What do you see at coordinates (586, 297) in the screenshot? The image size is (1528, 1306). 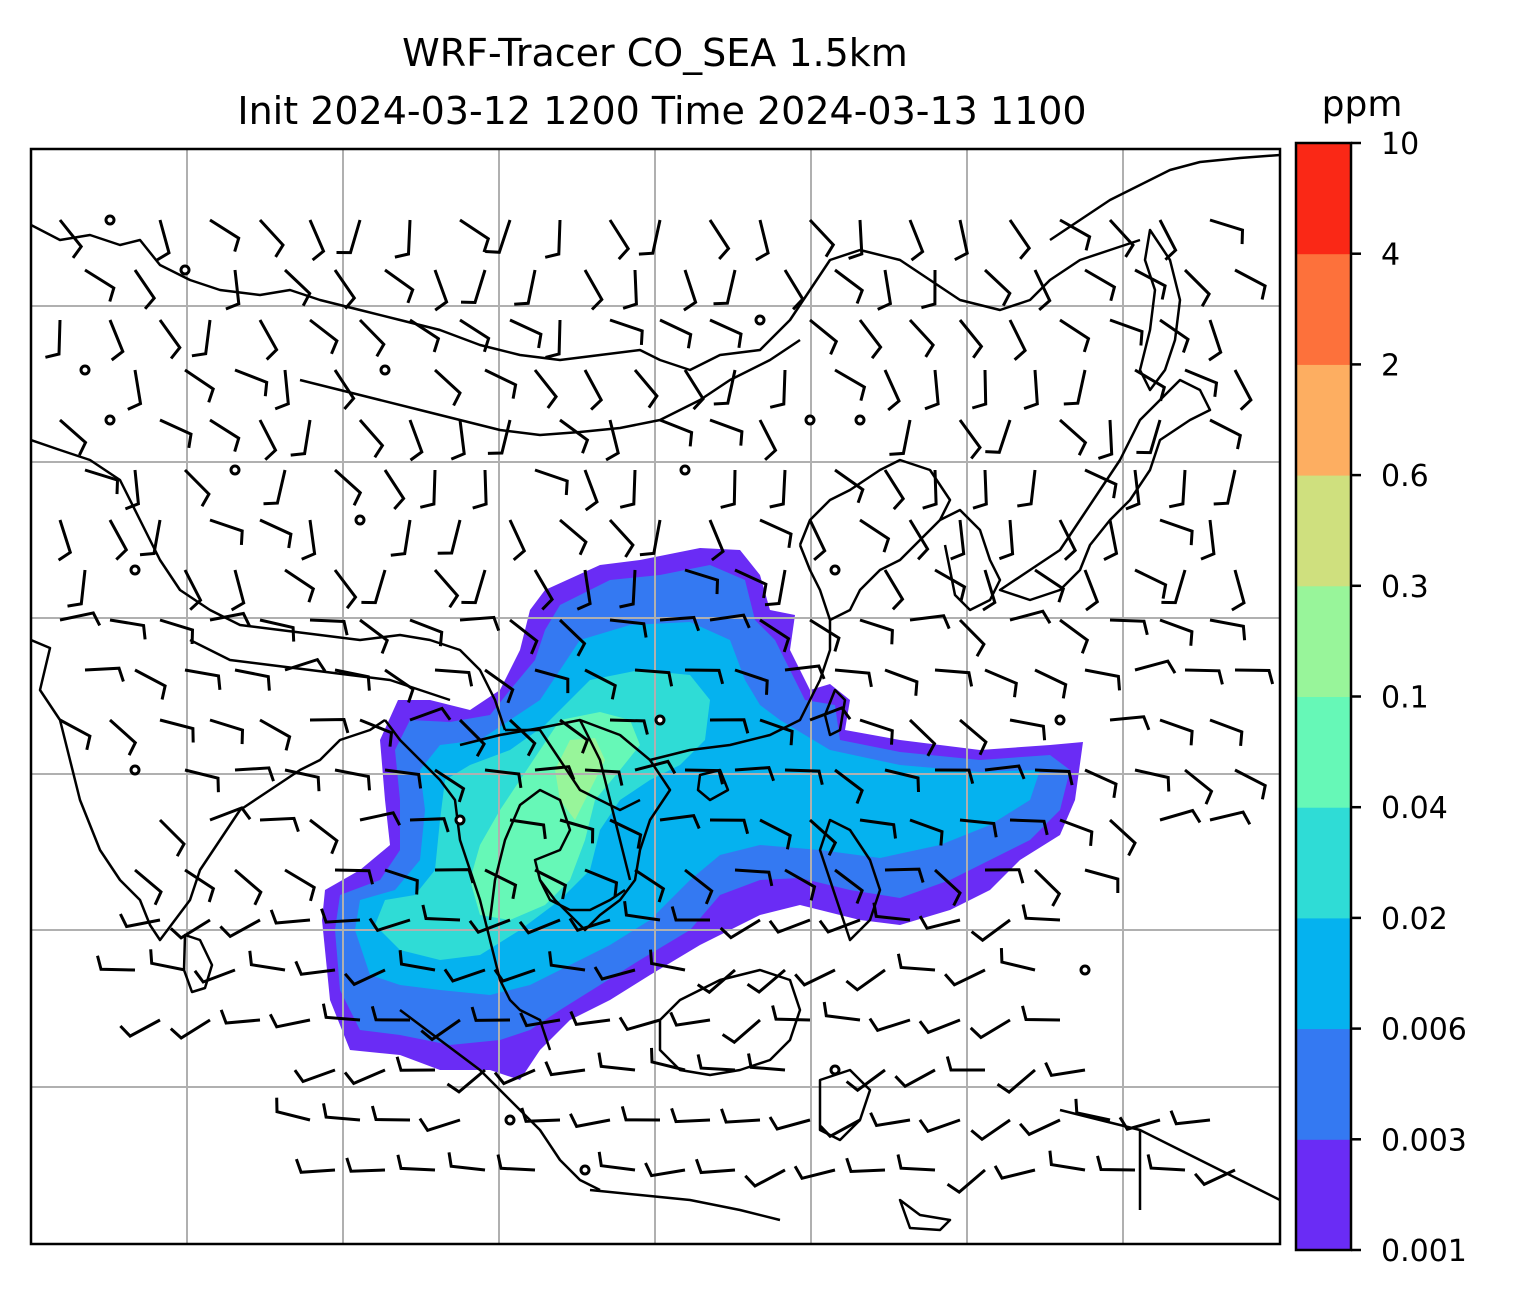 I see `border-china-north` at bounding box center [586, 297].